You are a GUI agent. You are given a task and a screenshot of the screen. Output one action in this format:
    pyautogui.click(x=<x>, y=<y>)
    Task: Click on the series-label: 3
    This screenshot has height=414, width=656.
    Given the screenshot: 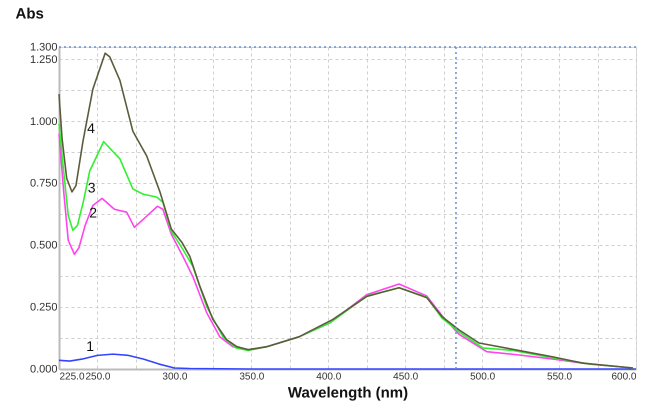 What is the action you would take?
    pyautogui.click(x=92, y=188)
    